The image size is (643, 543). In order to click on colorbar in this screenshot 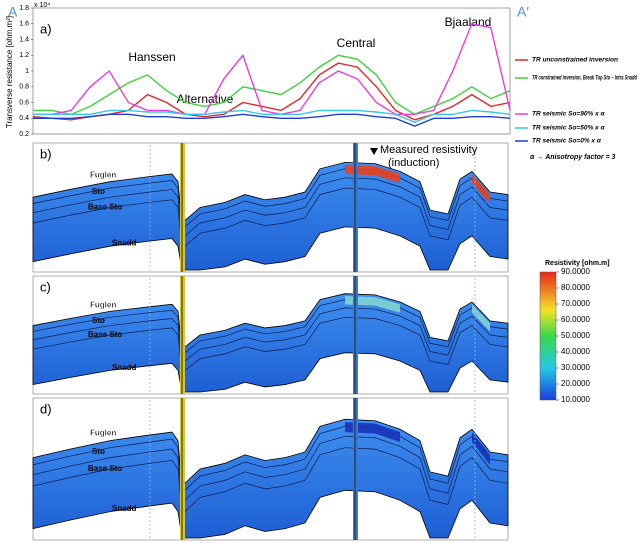, I will do `click(548, 336)`.